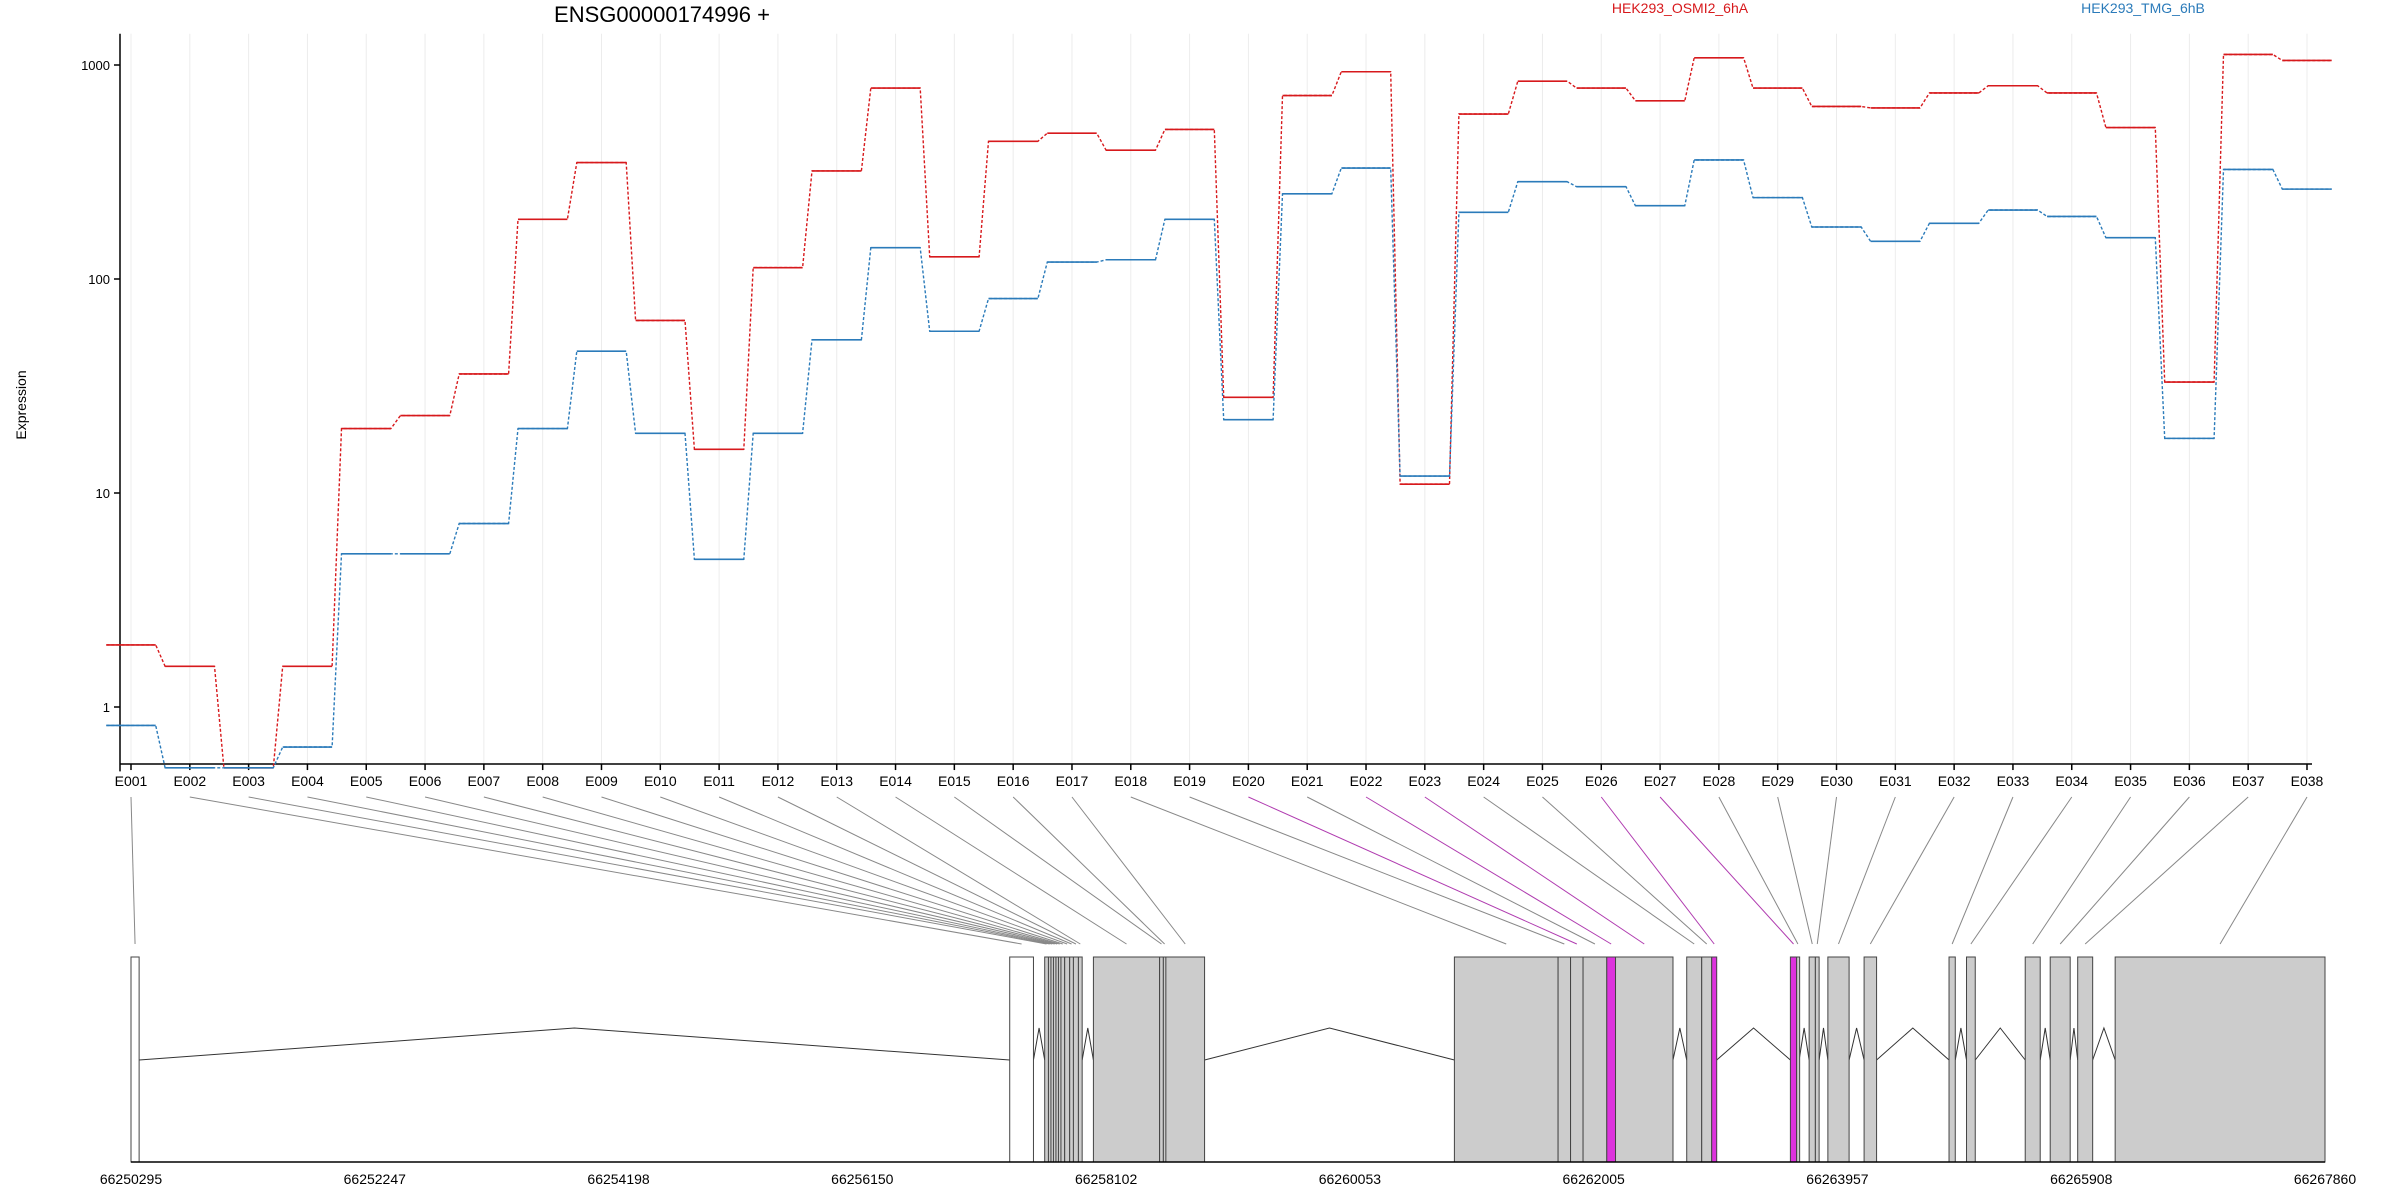  Describe the element at coordinates (1952, 1059) in the screenshot. I see `exon-bin-E033` at that location.